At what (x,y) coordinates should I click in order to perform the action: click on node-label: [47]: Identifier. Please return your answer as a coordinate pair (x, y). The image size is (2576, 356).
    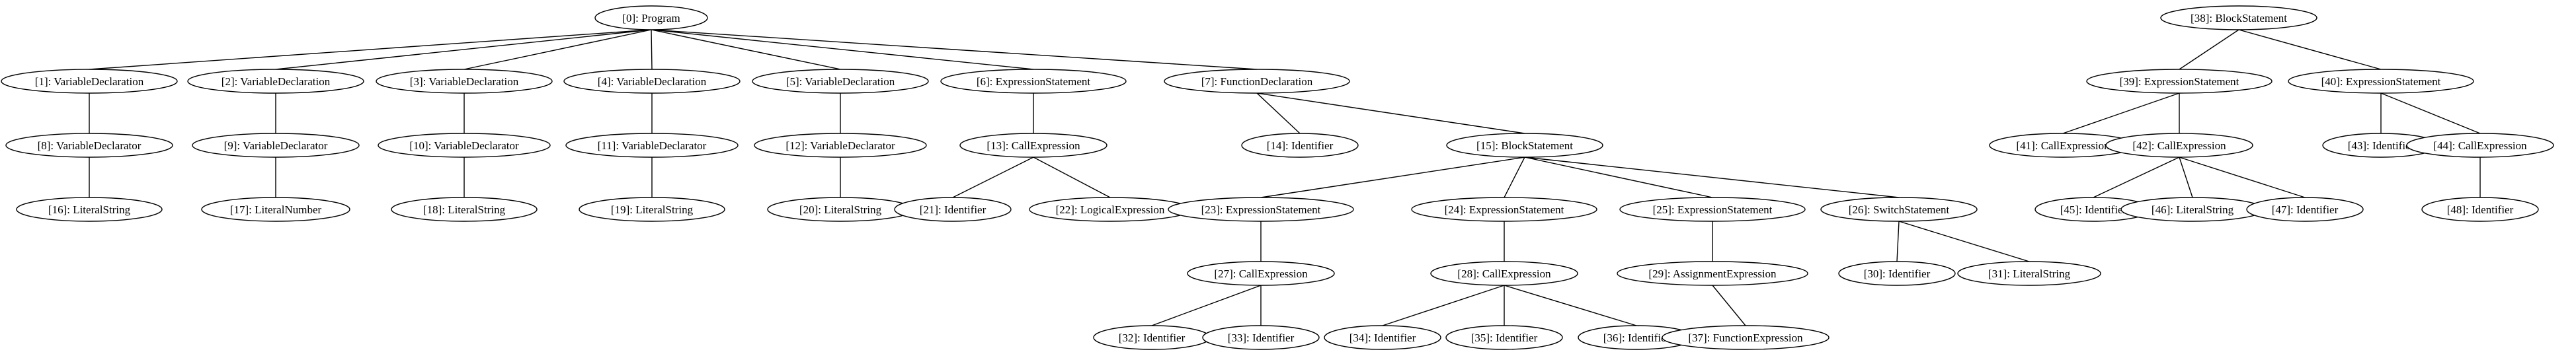
    Looking at the image, I should click on (2305, 209).